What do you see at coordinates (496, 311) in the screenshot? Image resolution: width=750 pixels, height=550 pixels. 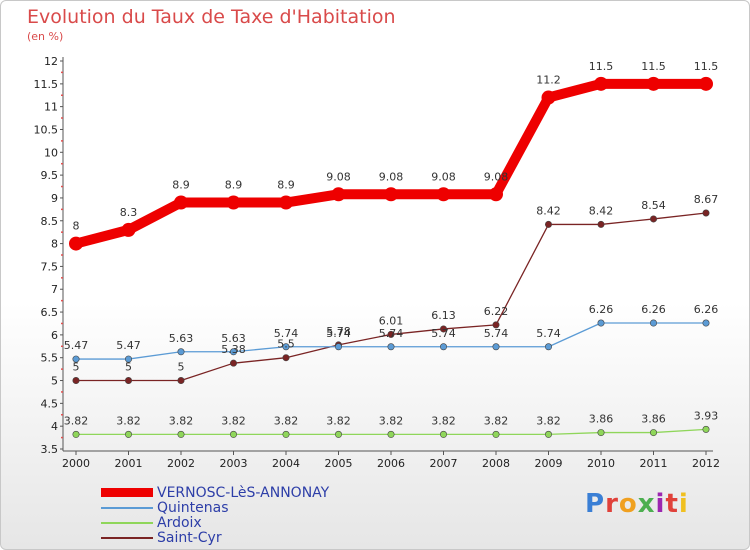 I see `data-label: 6.22` at bounding box center [496, 311].